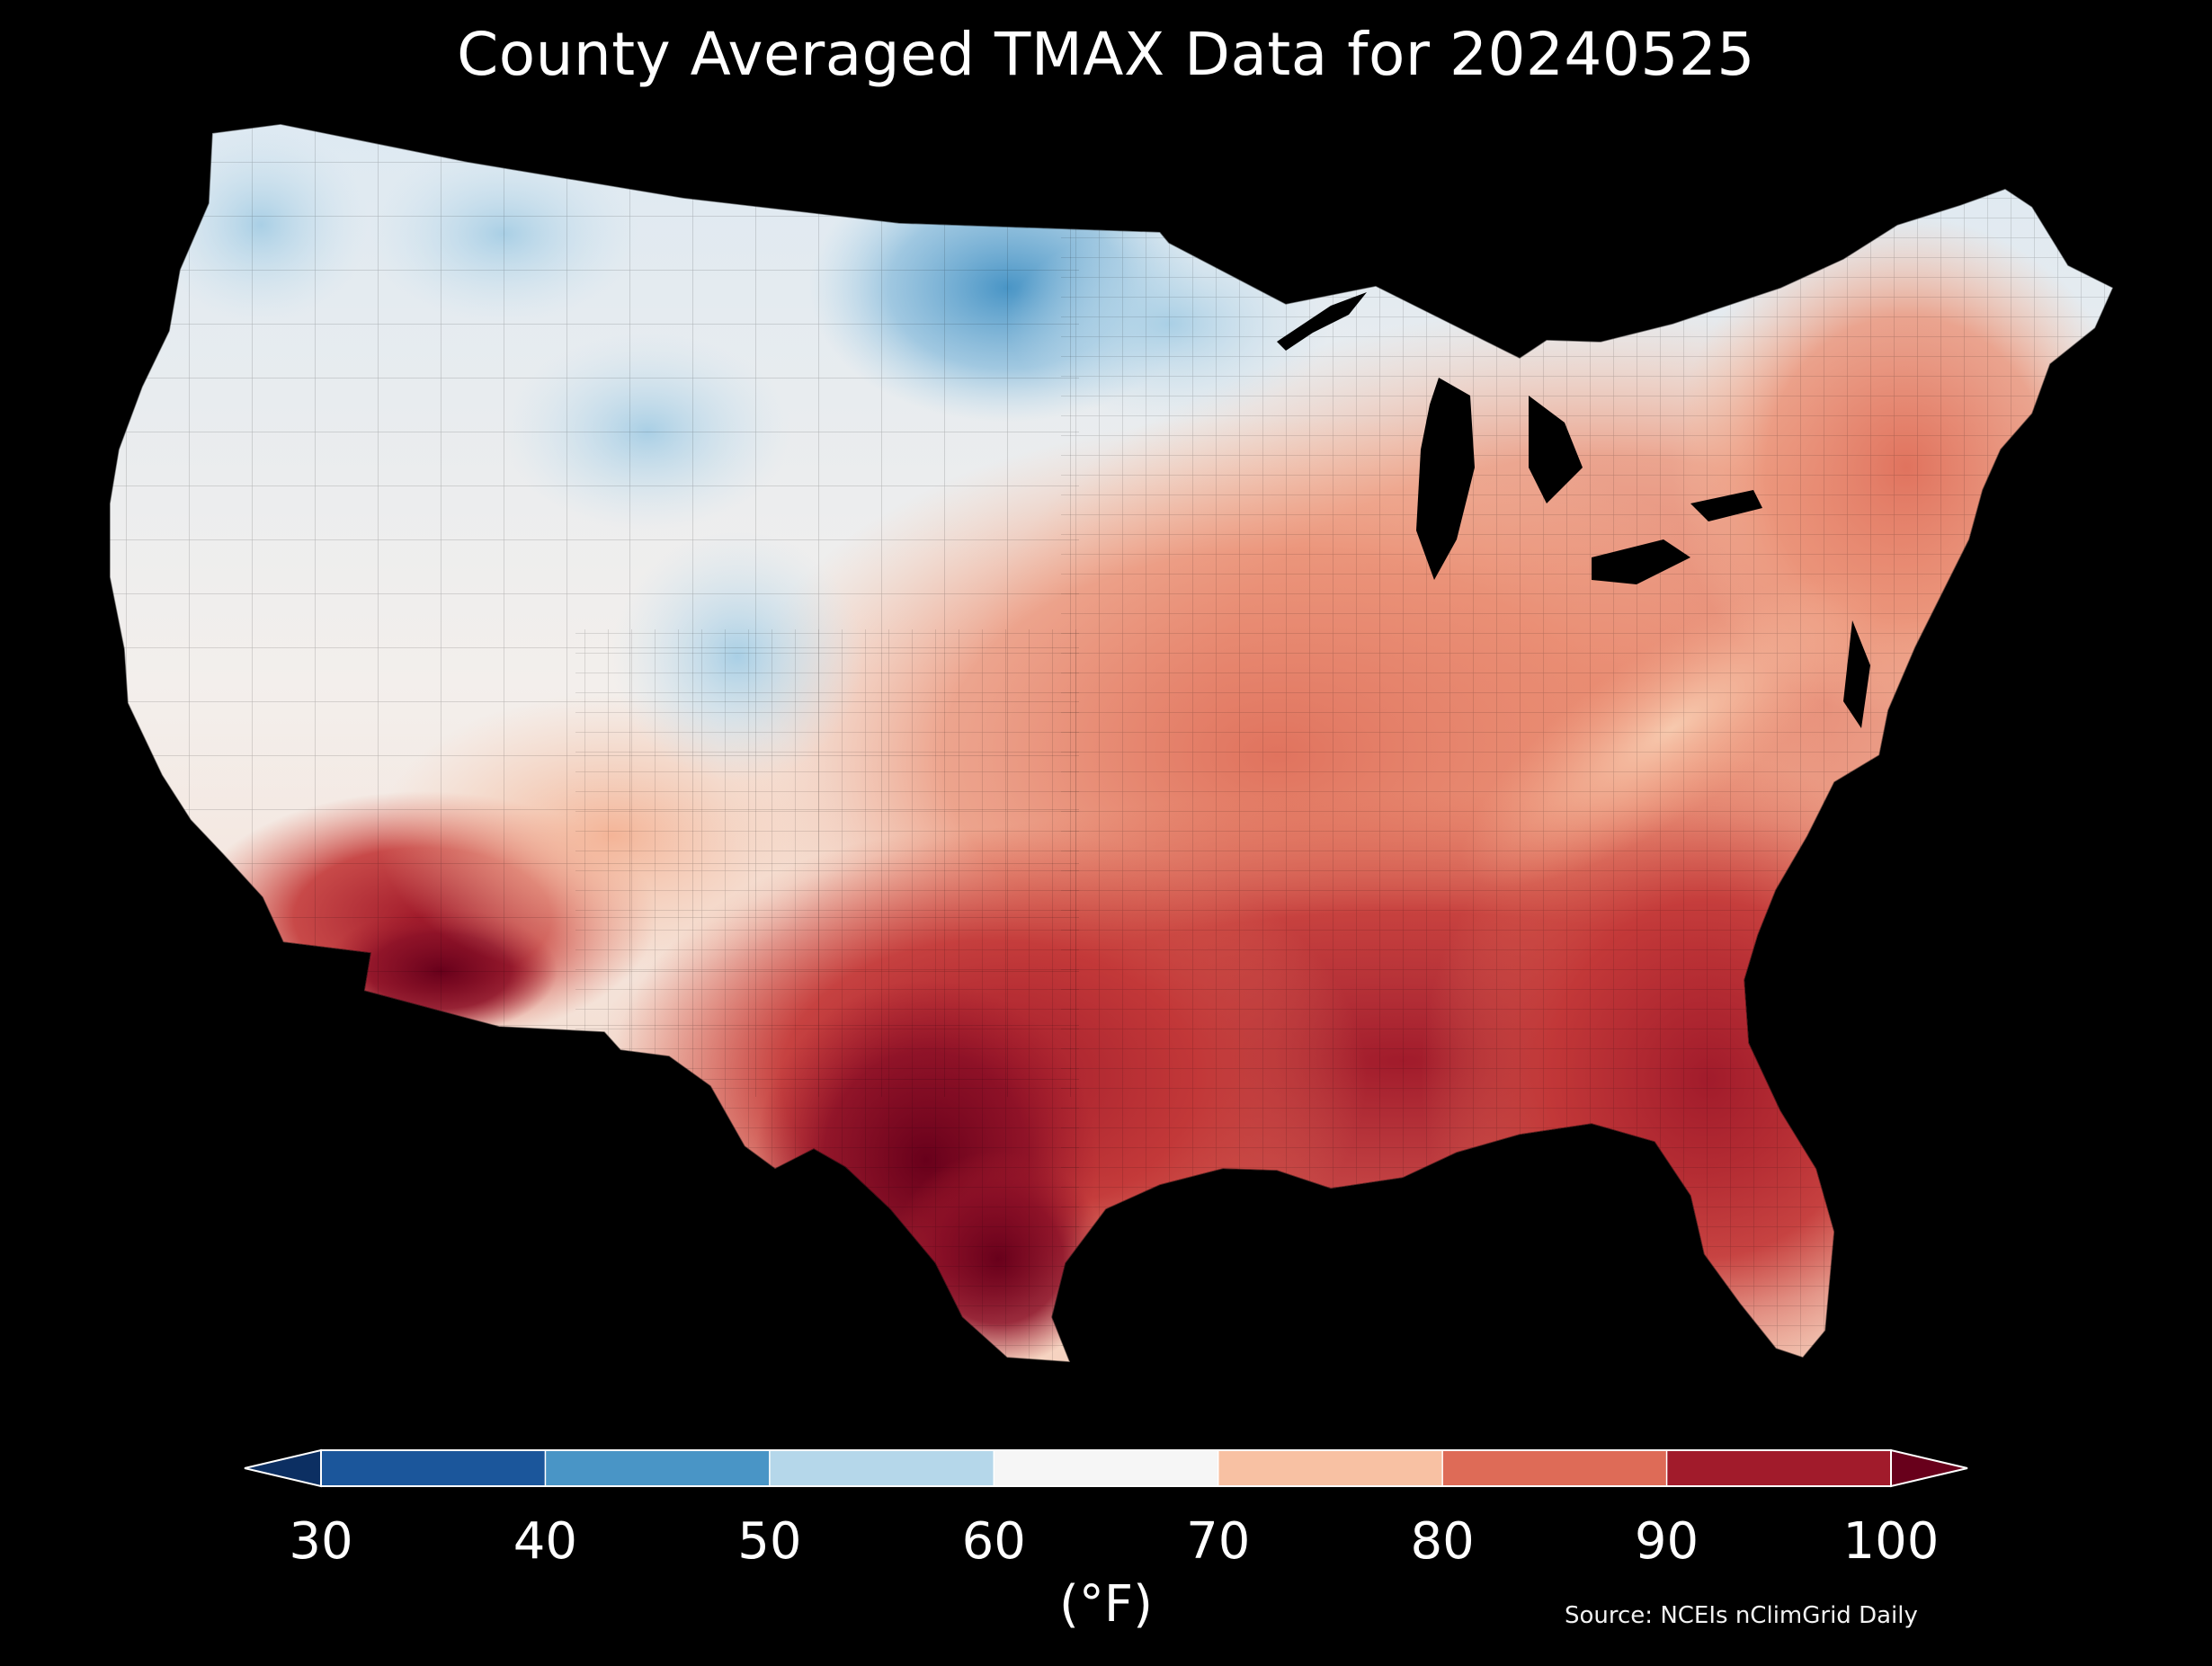  What do you see at coordinates (283, 1468) in the screenshot?
I see `colorbar-under-arrow` at bounding box center [283, 1468].